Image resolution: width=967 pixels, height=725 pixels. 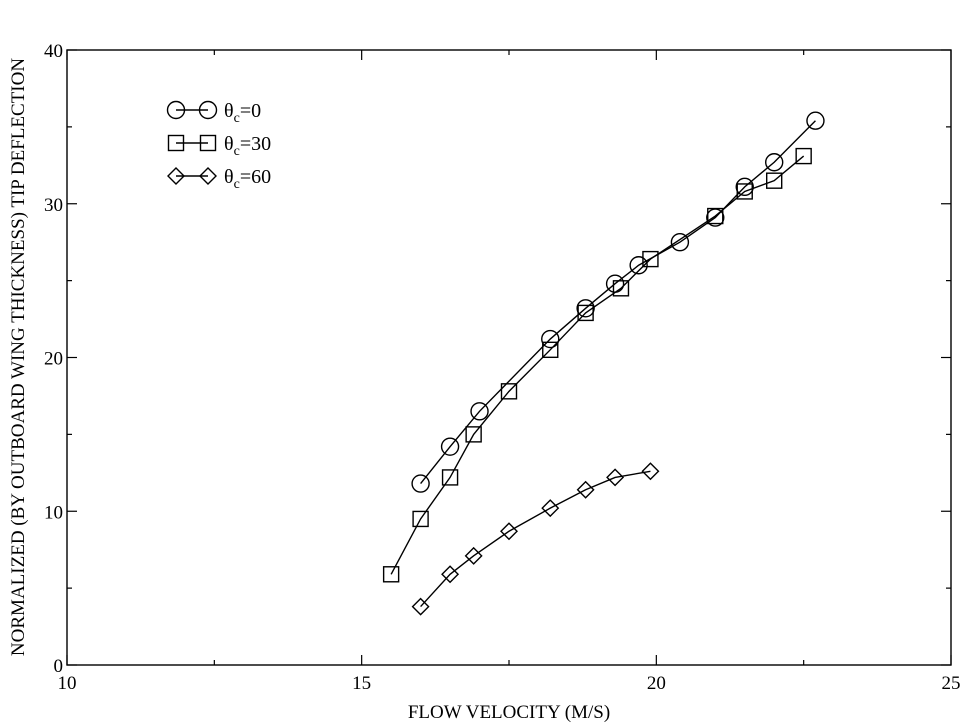 What do you see at coordinates (53, 512) in the screenshot?
I see `y-tick-label: 10` at bounding box center [53, 512].